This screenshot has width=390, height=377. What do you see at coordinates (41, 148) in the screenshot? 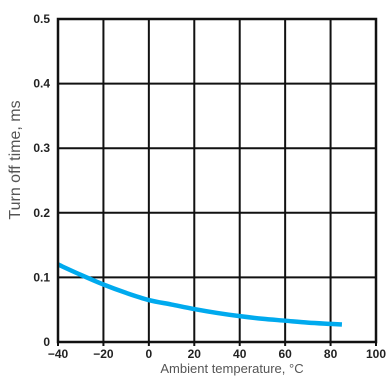
I see `y-tick-label: 0.3` at bounding box center [41, 148].